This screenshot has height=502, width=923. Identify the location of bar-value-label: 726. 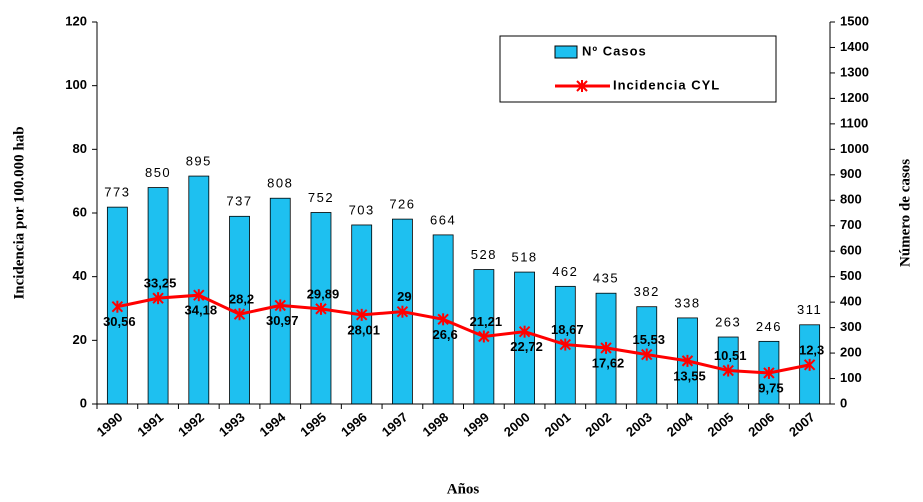
(402, 204).